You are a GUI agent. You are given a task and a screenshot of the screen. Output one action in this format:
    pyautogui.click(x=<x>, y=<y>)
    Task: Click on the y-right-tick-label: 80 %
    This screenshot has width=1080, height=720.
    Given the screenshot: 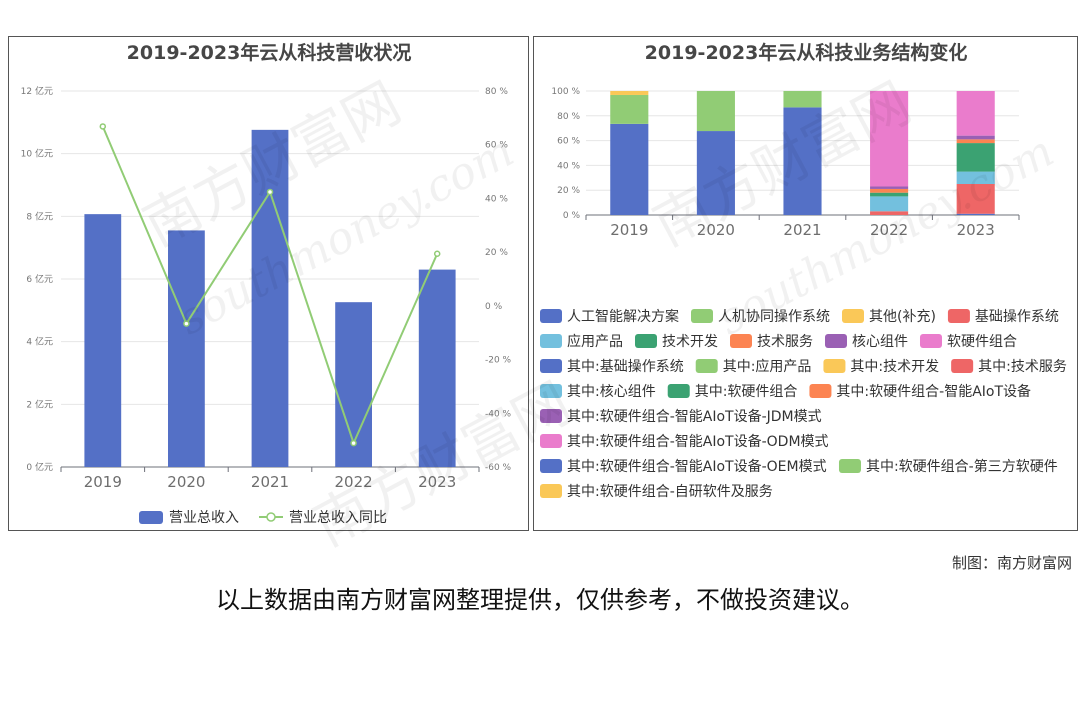 What is the action you would take?
    pyautogui.click(x=496, y=92)
    